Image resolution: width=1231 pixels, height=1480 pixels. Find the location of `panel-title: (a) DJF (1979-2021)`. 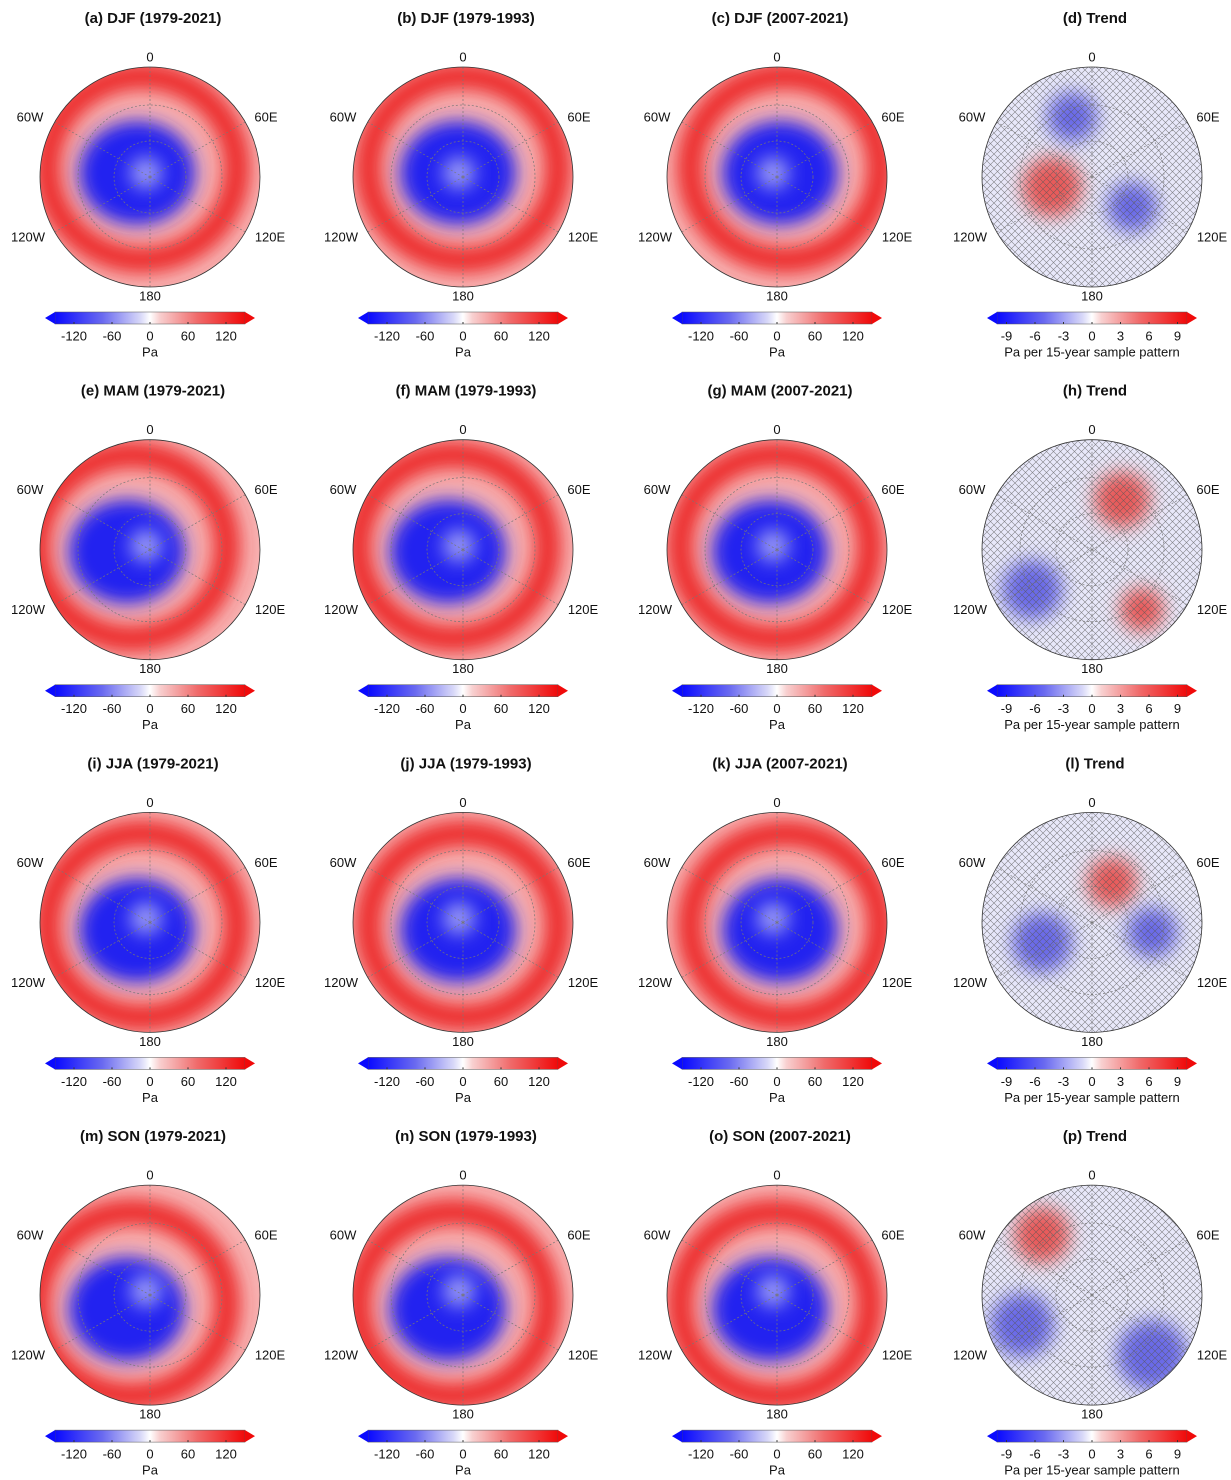

panel-title: (a) DJF (1979-2021) is located at coordinates (153, 18).